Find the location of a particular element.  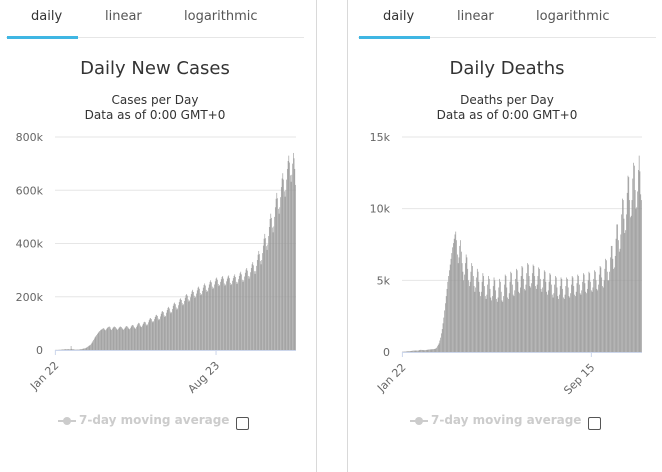

y-tick-label: 0 is located at coordinates (386, 352).